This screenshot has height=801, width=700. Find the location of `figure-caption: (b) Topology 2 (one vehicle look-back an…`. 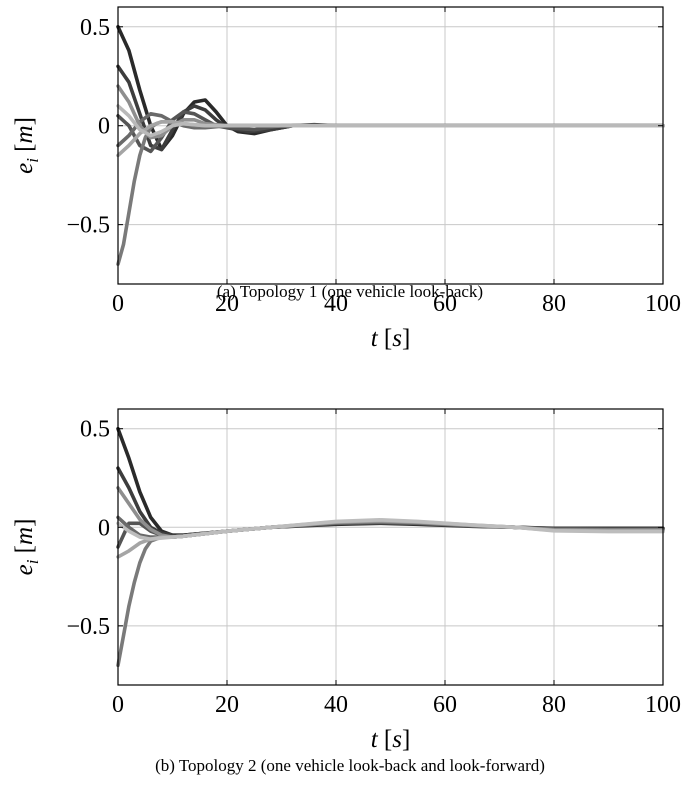

figure-caption: (b) Topology 2 (one vehicle look-back an… is located at coordinates (350, 765).